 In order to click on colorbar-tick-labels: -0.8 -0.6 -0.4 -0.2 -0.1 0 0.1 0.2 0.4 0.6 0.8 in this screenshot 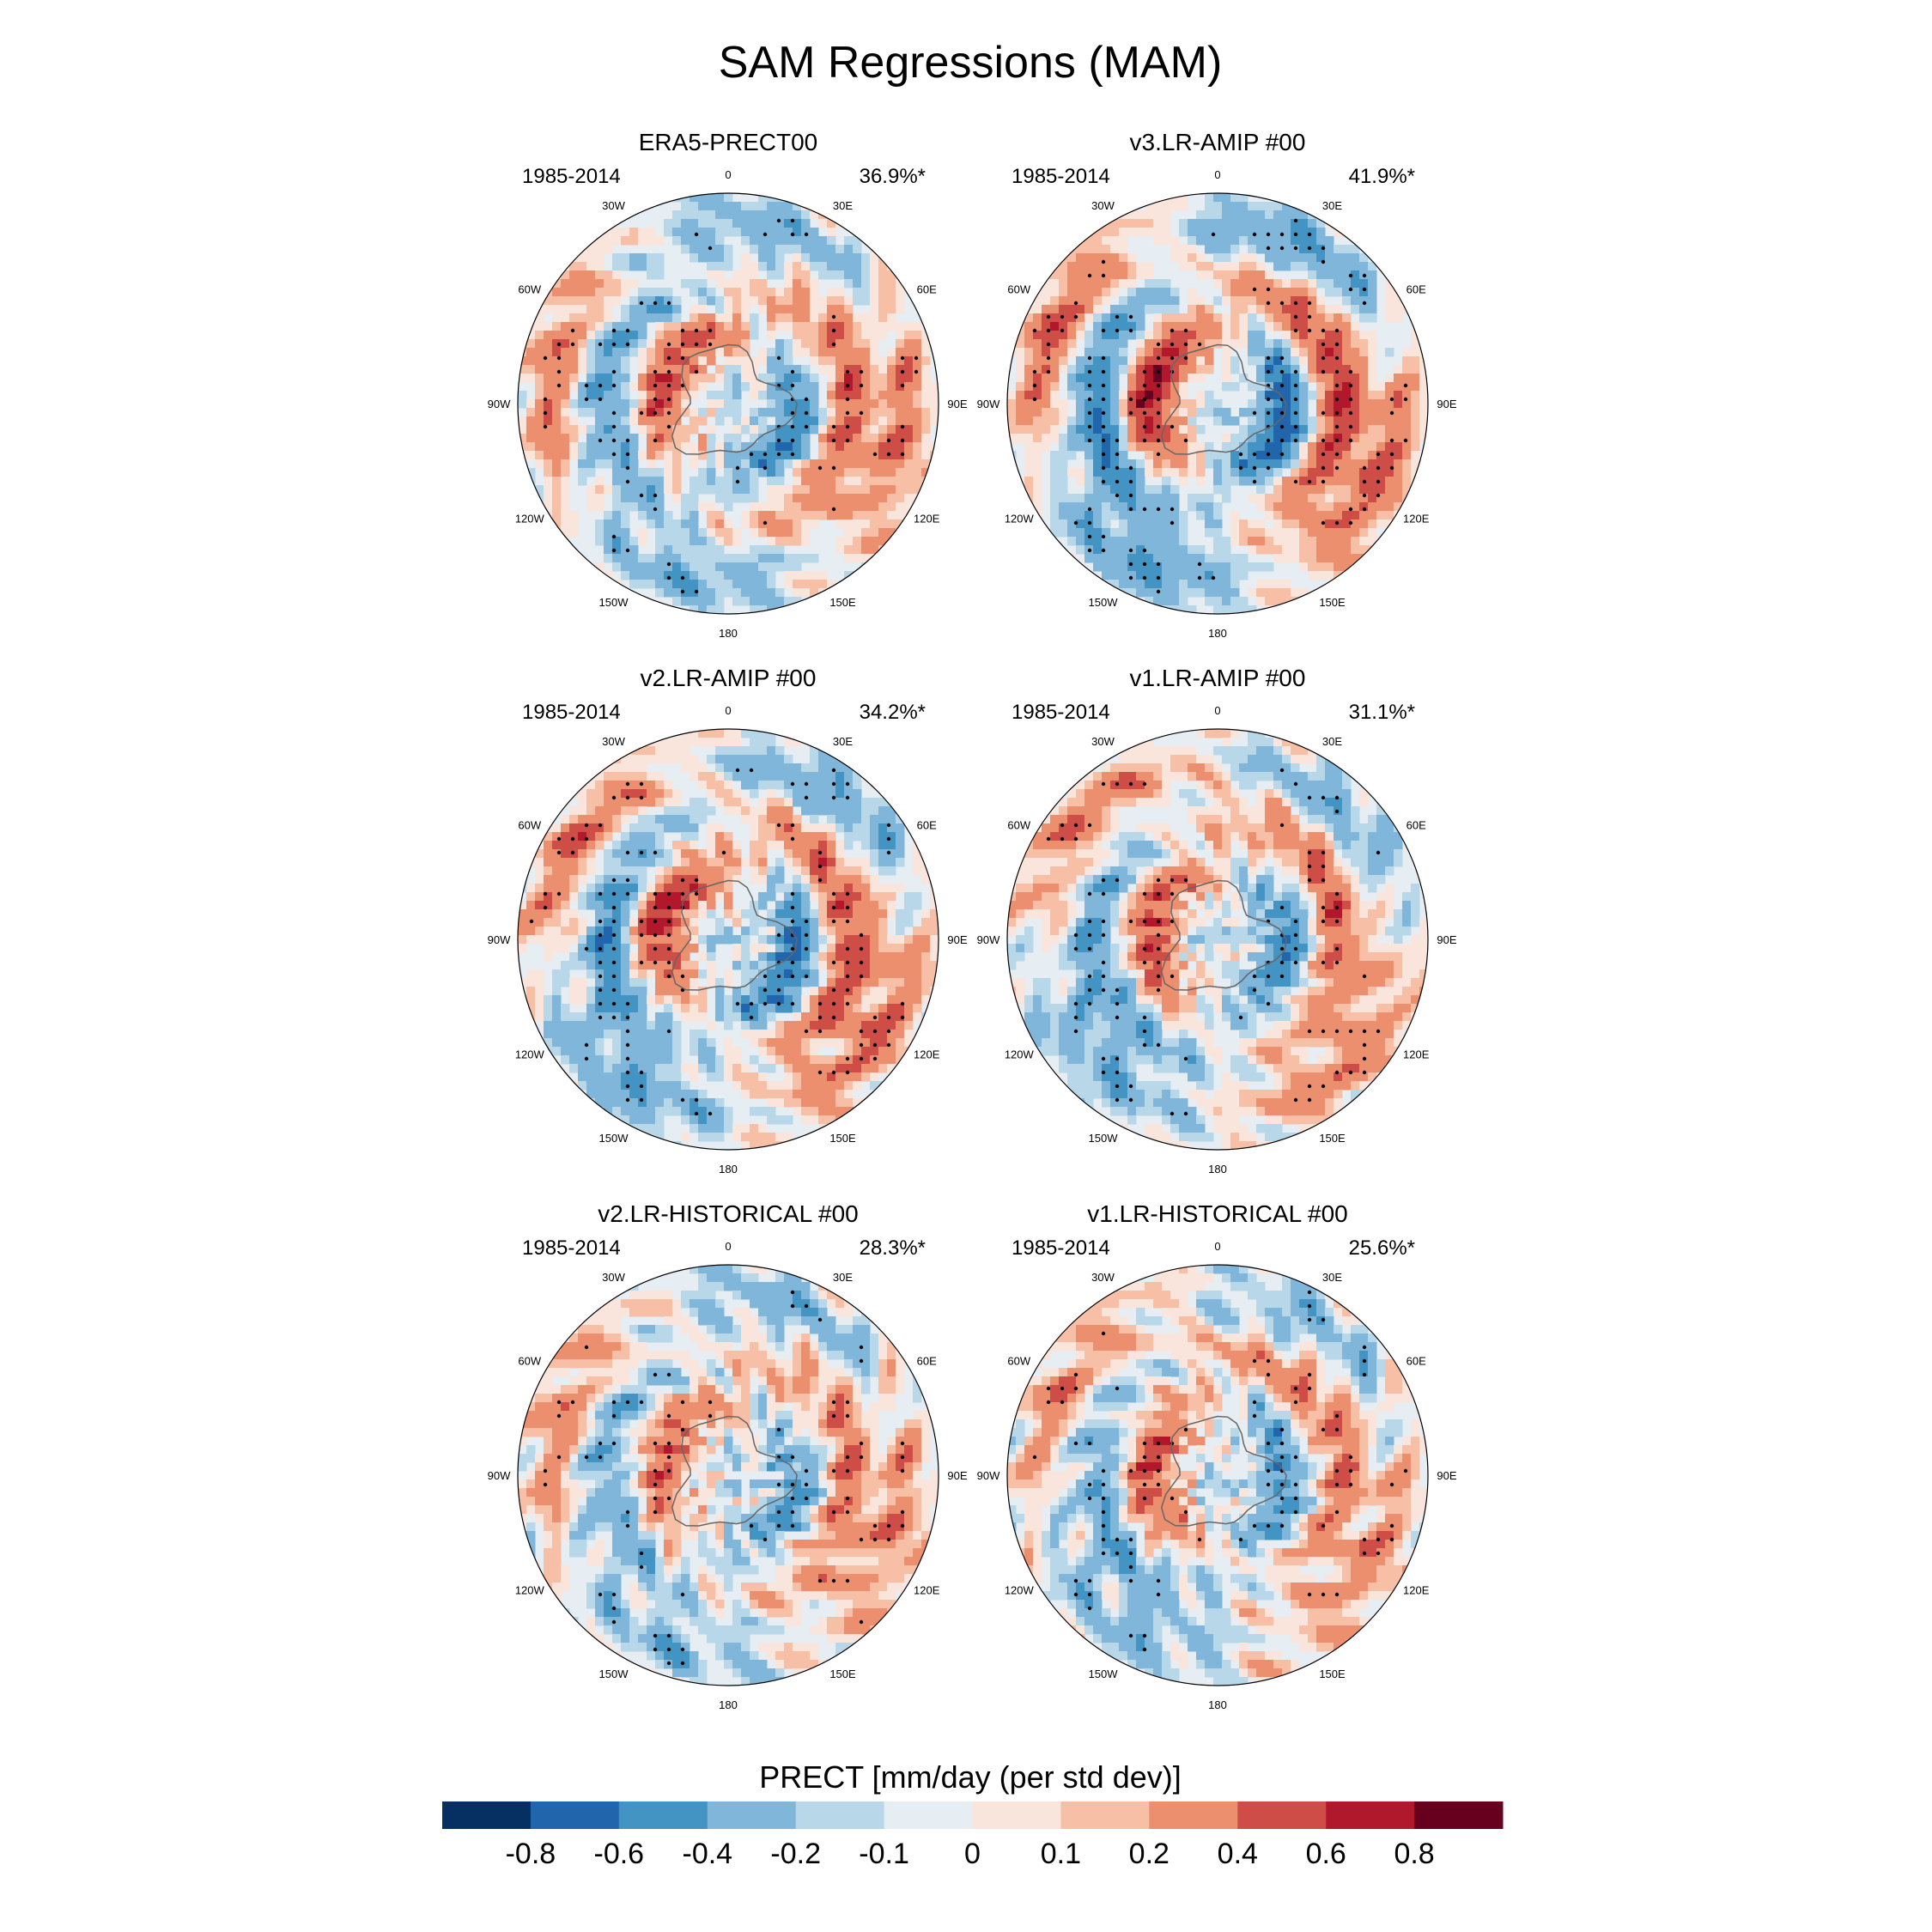, I will do `click(970, 1854)`.